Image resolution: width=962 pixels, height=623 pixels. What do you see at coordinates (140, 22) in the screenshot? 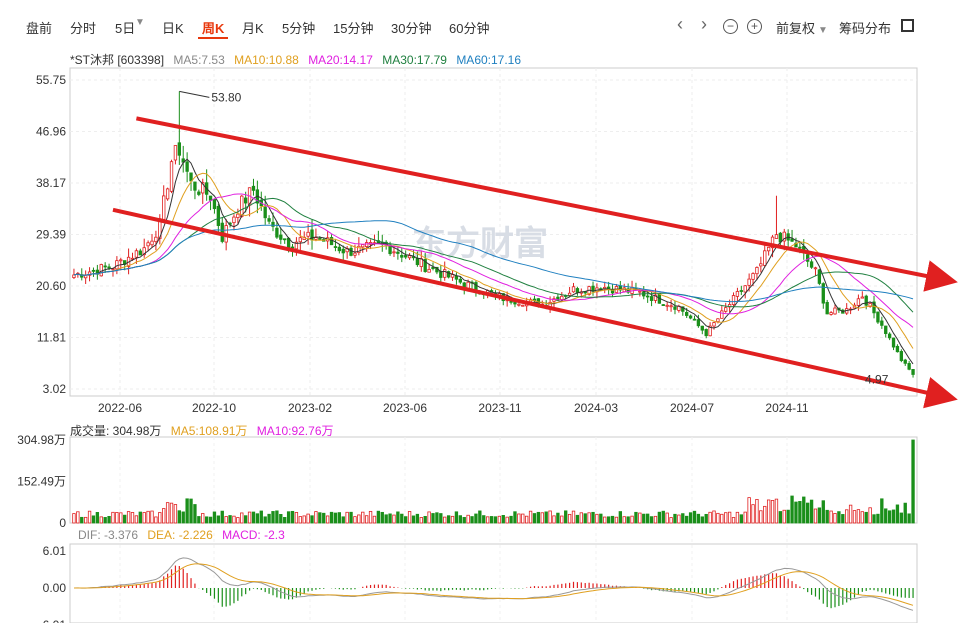
I see `tab-5day-dropdown-icon: ▼` at bounding box center [140, 22].